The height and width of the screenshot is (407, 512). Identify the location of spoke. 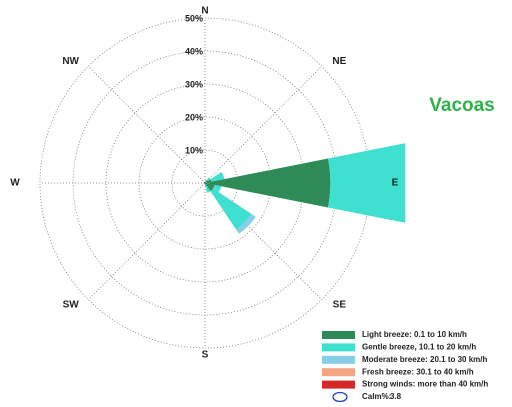
(146, 241).